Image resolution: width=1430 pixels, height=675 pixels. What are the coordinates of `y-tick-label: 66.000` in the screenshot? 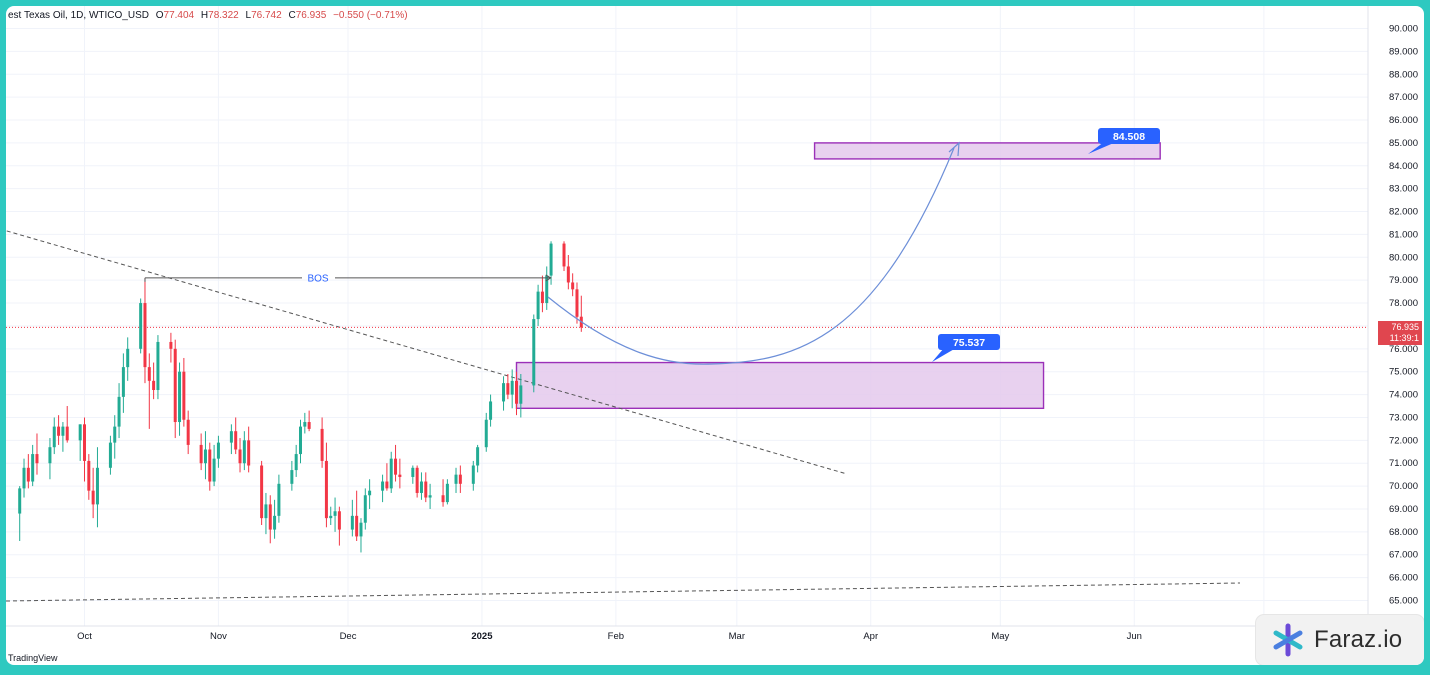 It's located at (1403, 578).